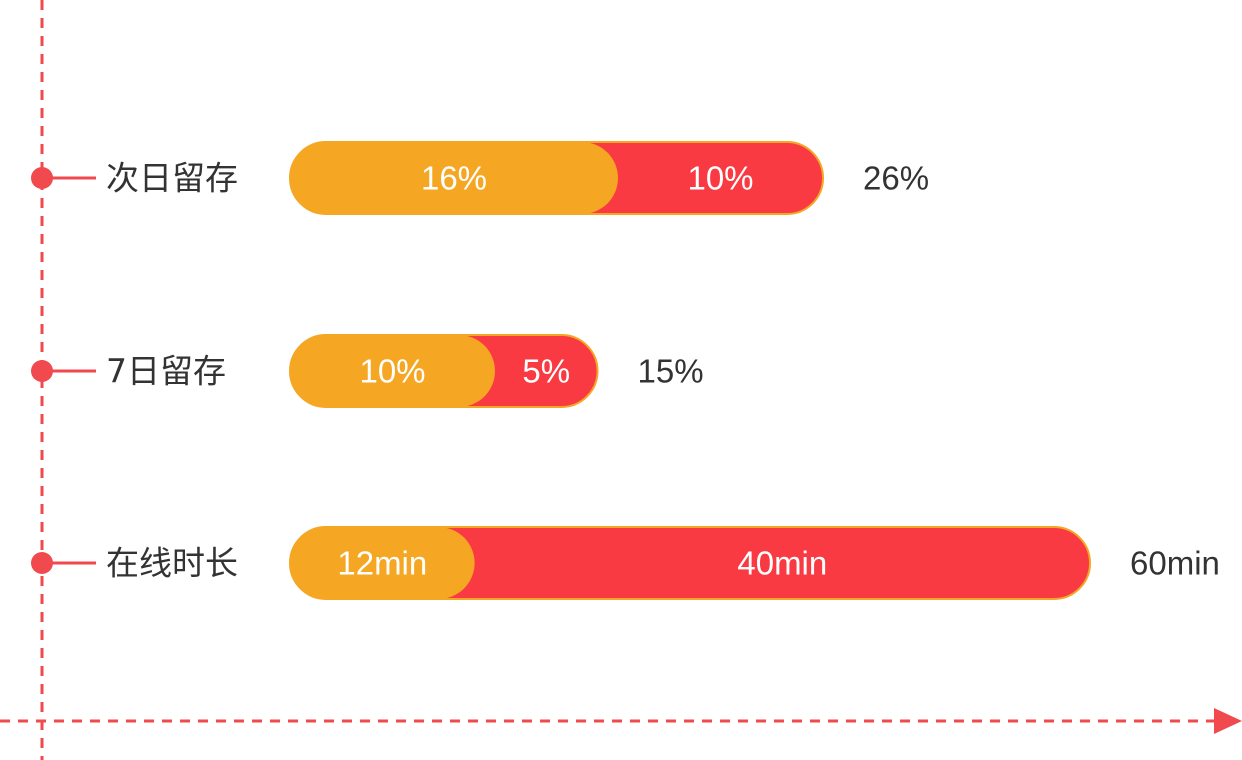  Describe the element at coordinates (720, 178) in the screenshot. I see `segment-2-label: 10%` at that location.